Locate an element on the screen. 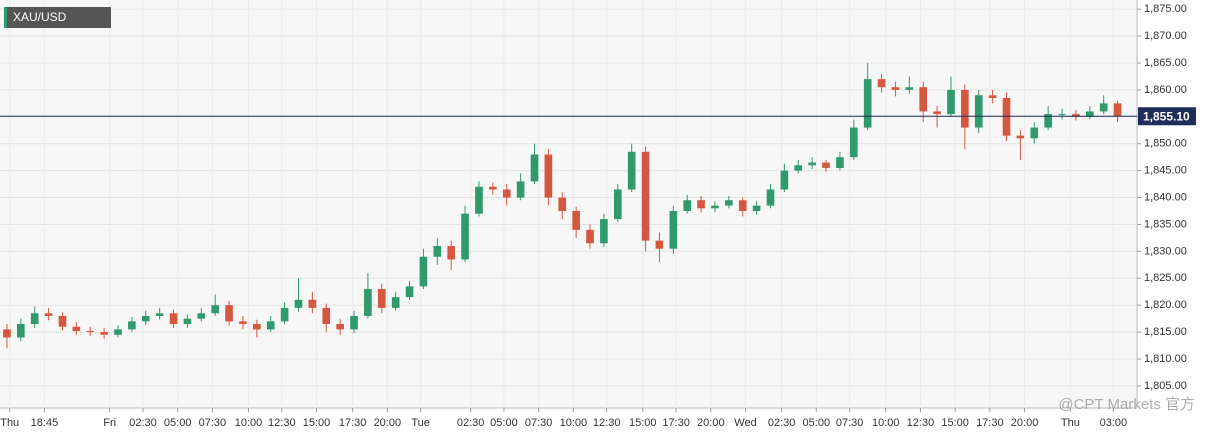 The width and height of the screenshot is (1207, 435). chart-title: XAU/USD is located at coordinates (40, 17).